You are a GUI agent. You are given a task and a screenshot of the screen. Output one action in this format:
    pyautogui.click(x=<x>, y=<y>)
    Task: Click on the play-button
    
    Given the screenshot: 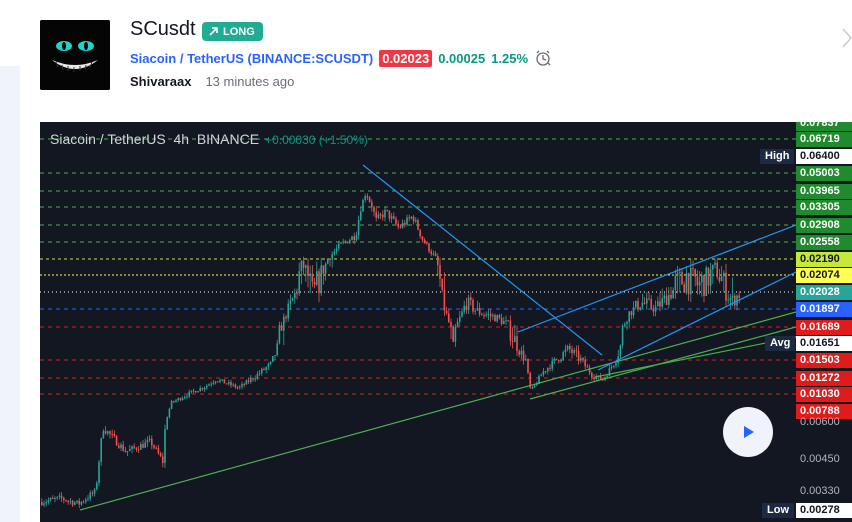 What is the action you would take?
    pyautogui.click(x=748, y=432)
    